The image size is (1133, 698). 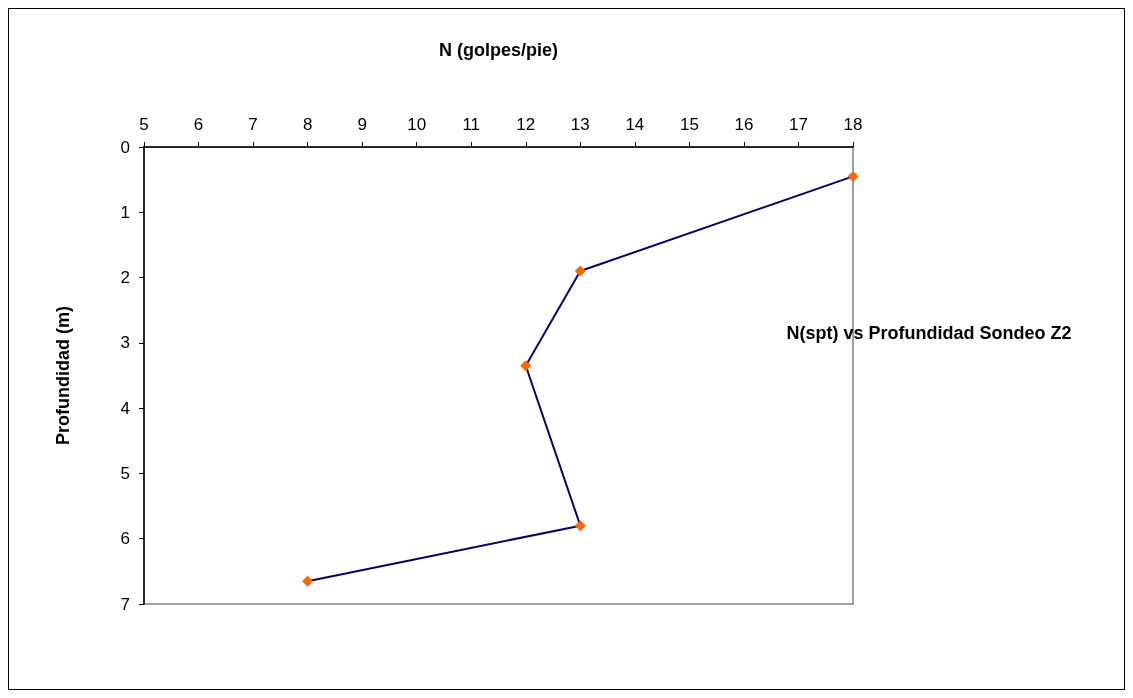 I want to click on x-tick-label: 17, so click(x=798, y=124).